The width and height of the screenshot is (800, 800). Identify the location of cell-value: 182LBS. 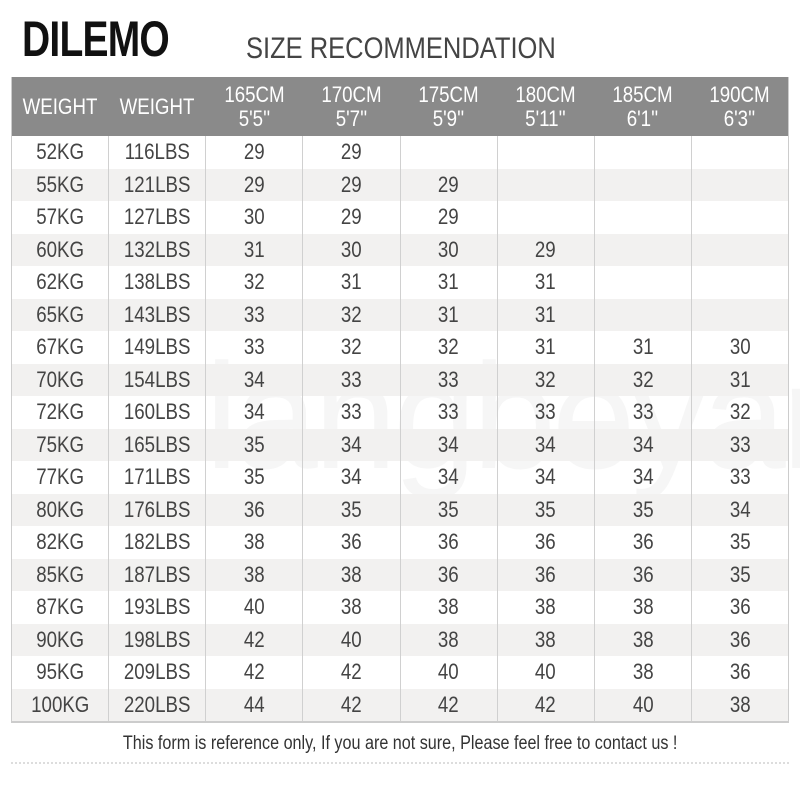
(157, 542).